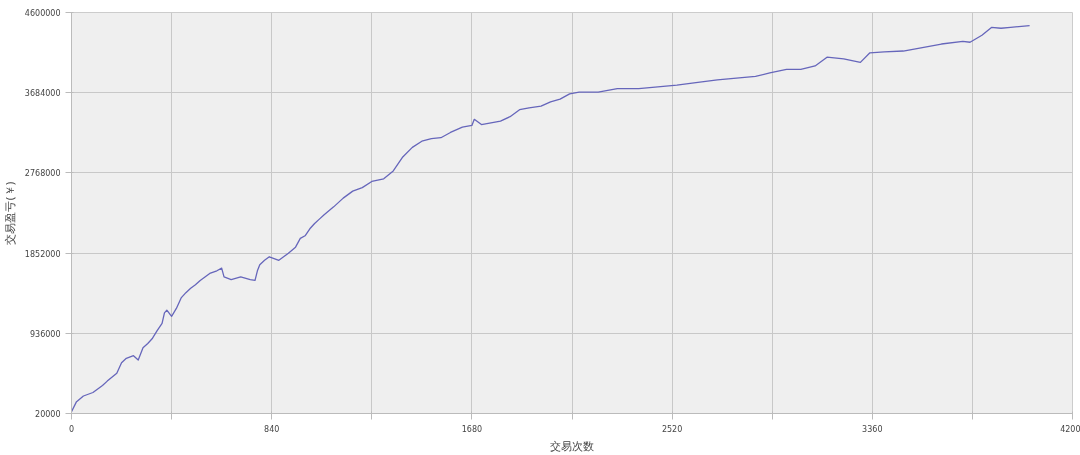 The width and height of the screenshot is (1080, 455). I want to click on x-tick-label: 3360, so click(872, 429).